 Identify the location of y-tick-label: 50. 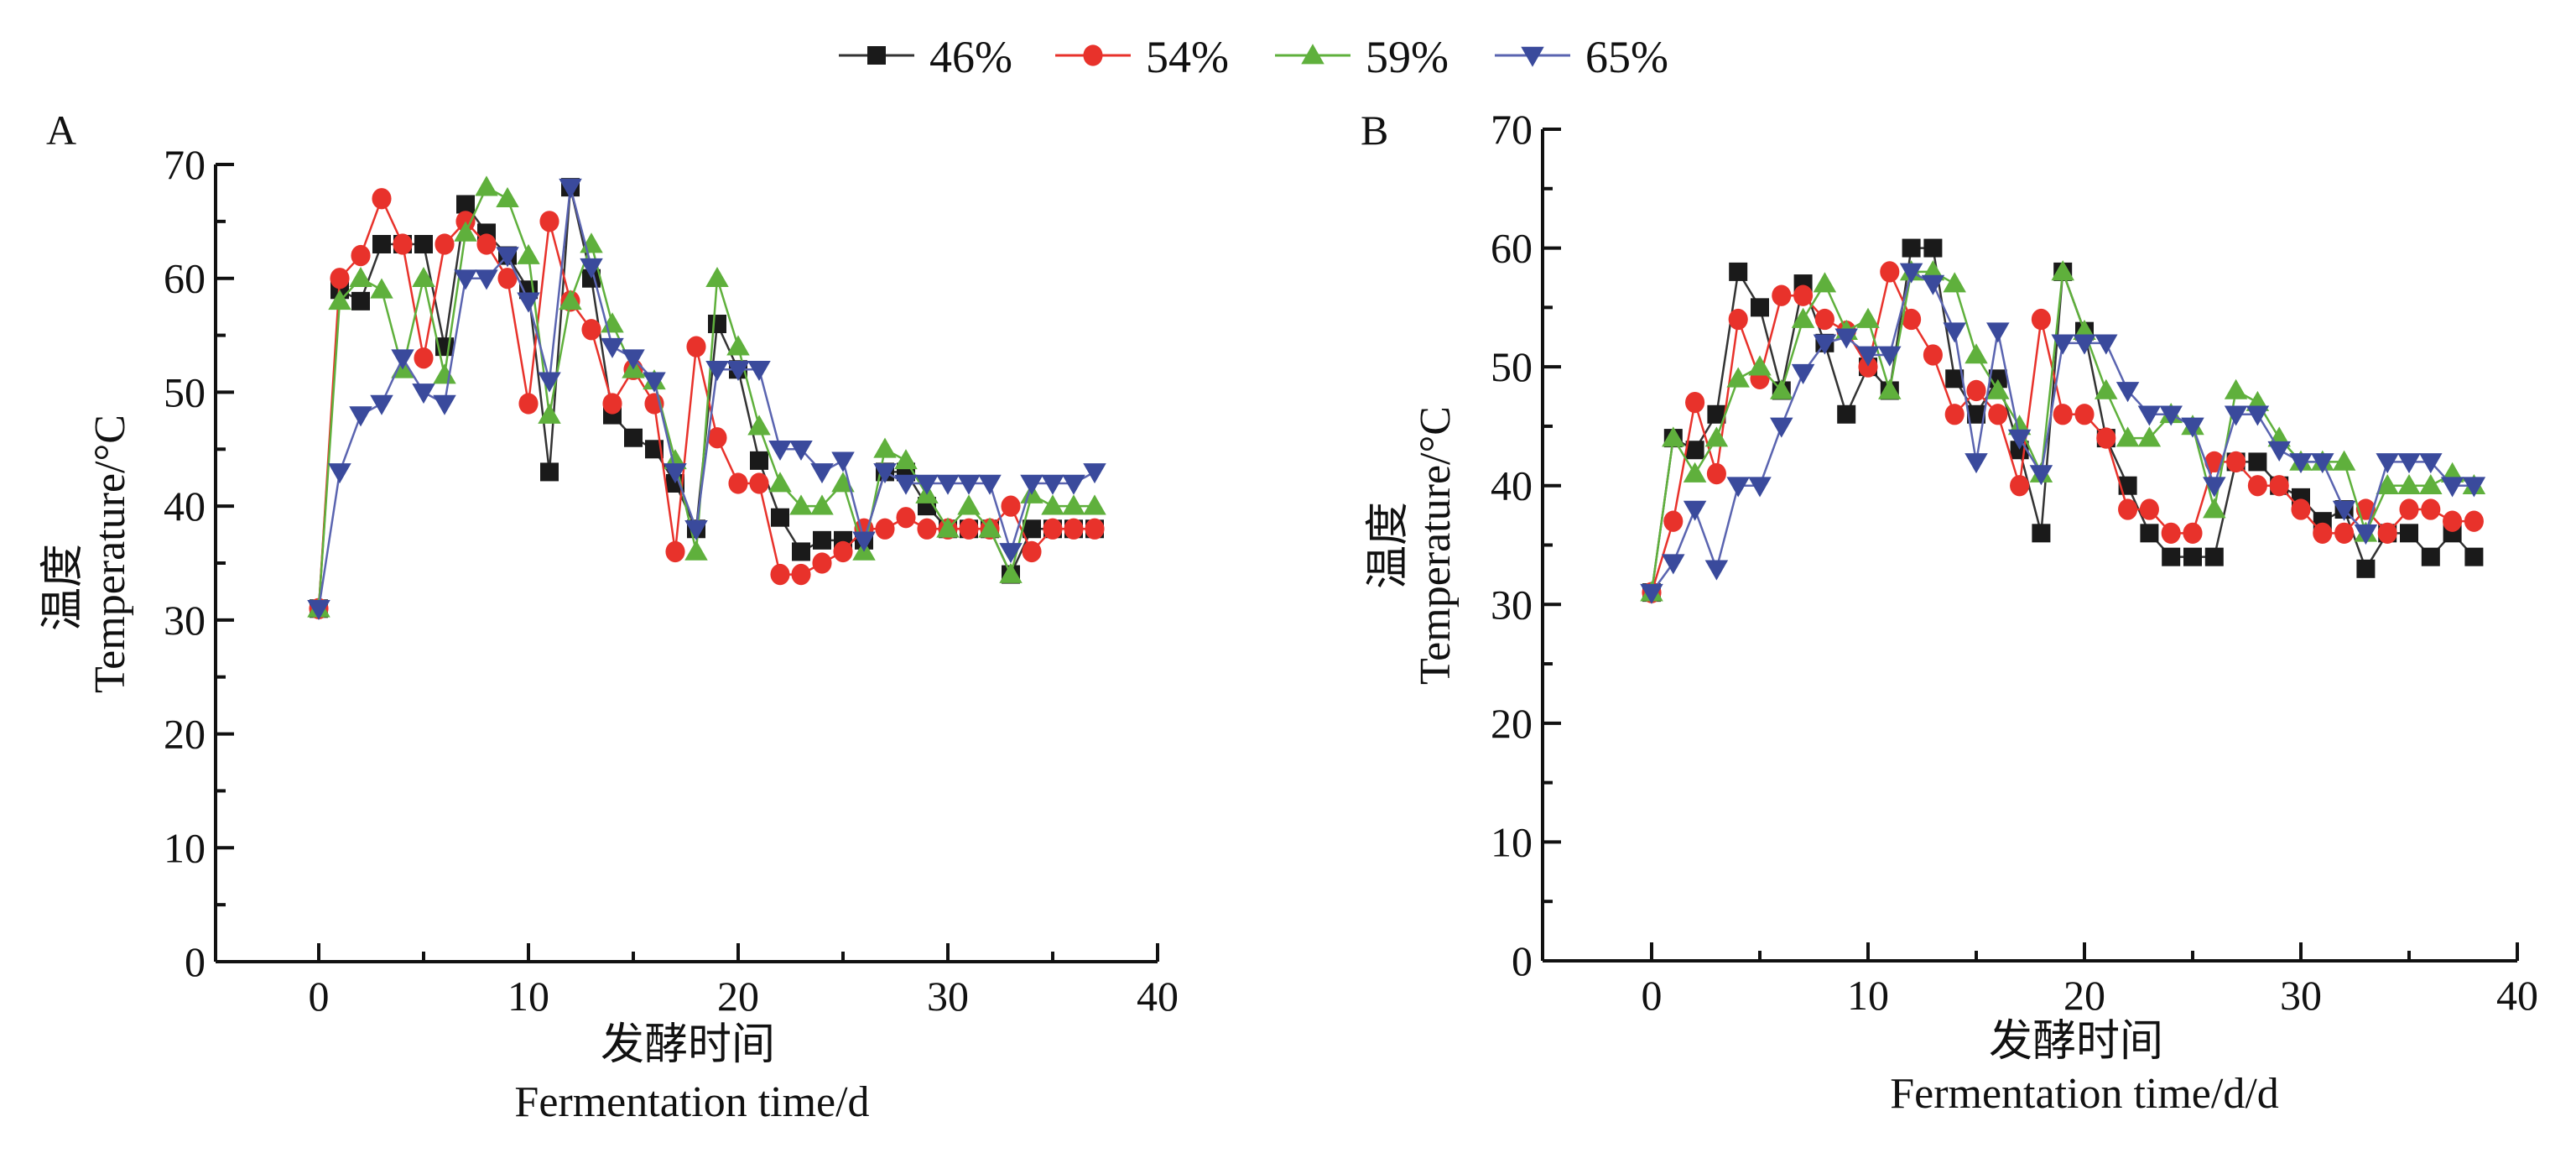
(185, 391).